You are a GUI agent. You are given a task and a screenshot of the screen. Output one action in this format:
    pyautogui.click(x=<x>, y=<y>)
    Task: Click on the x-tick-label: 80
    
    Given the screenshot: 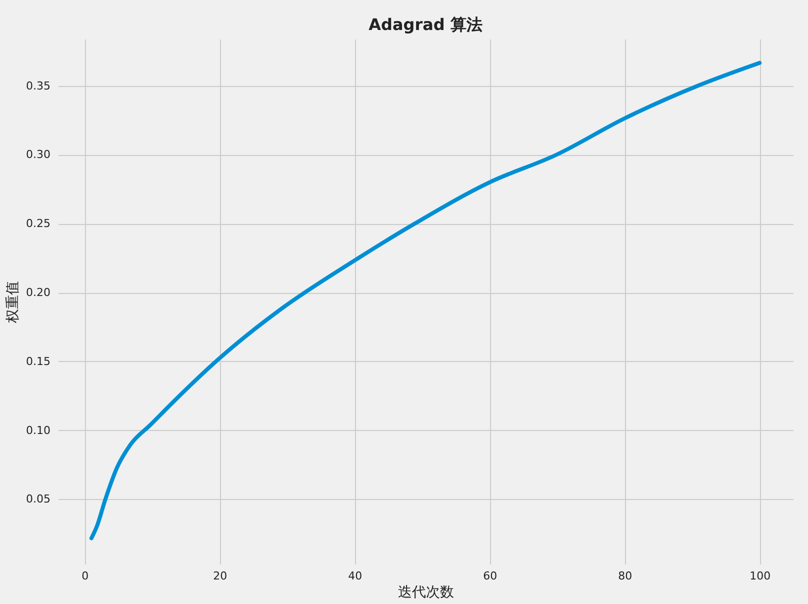 What is the action you would take?
    pyautogui.click(x=625, y=576)
    